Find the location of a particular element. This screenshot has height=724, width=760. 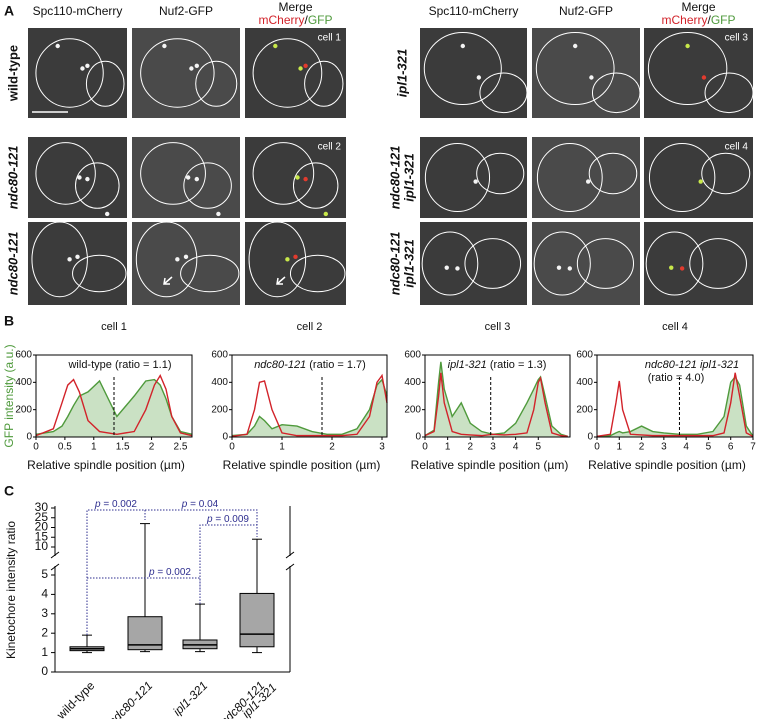

annotation-part: (ratio = 1.7) is located at coordinates (336, 365).